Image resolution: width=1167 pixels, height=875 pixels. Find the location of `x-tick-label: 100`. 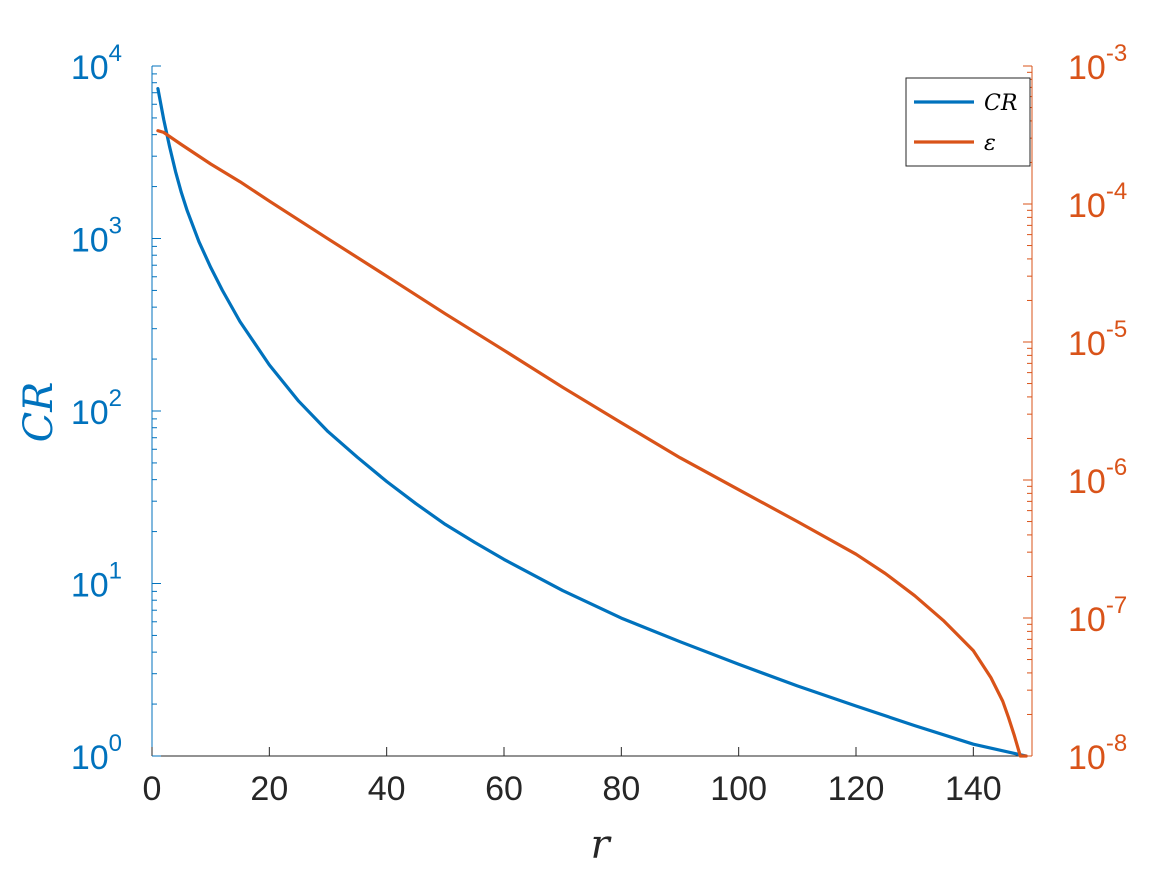

x-tick-label: 100 is located at coordinates (738, 789).